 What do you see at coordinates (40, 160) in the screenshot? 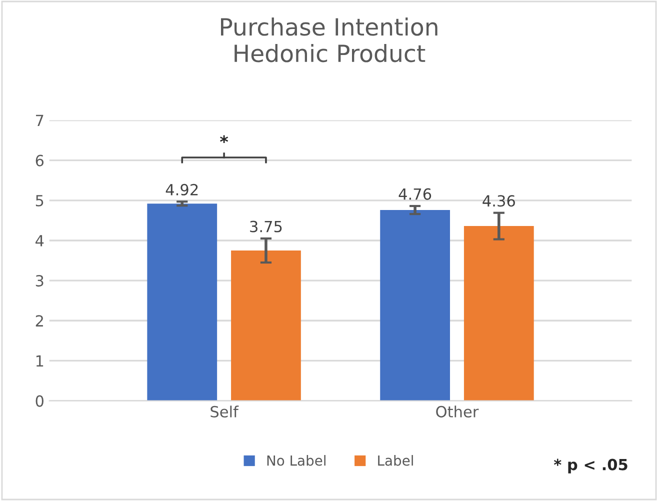
I see `y-tick-label: 6` at bounding box center [40, 160].